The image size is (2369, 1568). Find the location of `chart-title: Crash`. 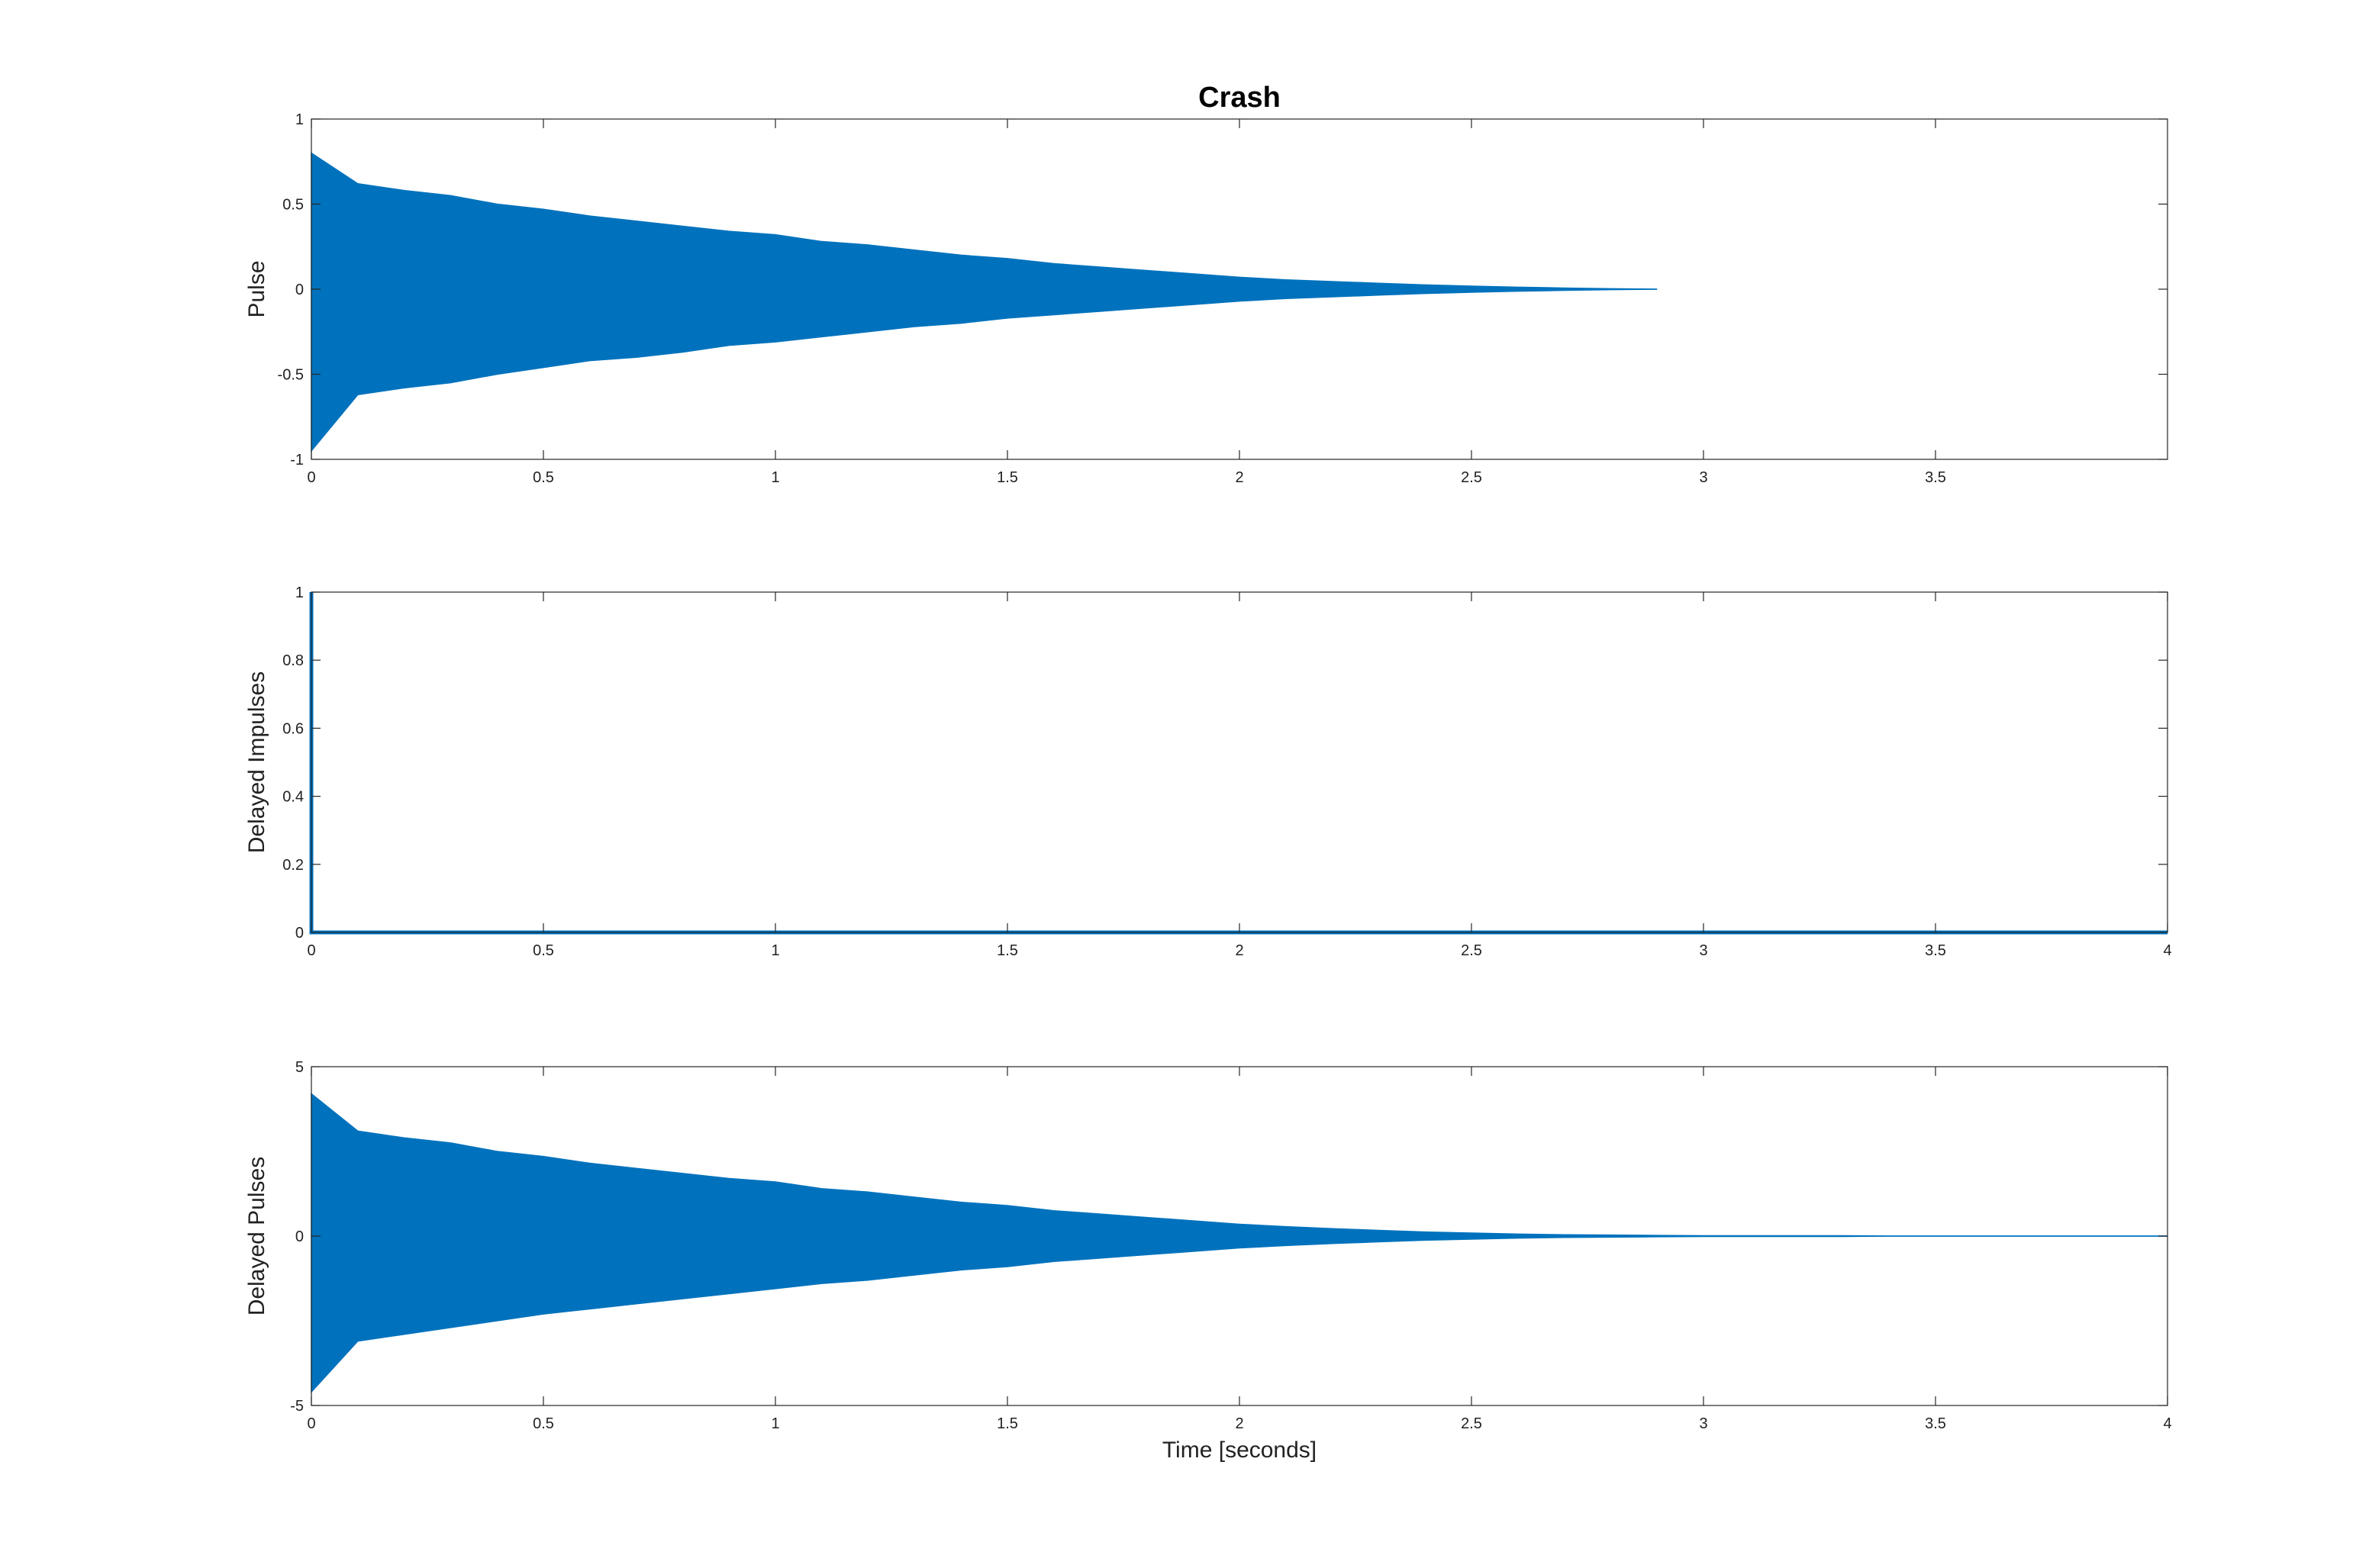

chart-title: Crash is located at coordinates (1239, 98).